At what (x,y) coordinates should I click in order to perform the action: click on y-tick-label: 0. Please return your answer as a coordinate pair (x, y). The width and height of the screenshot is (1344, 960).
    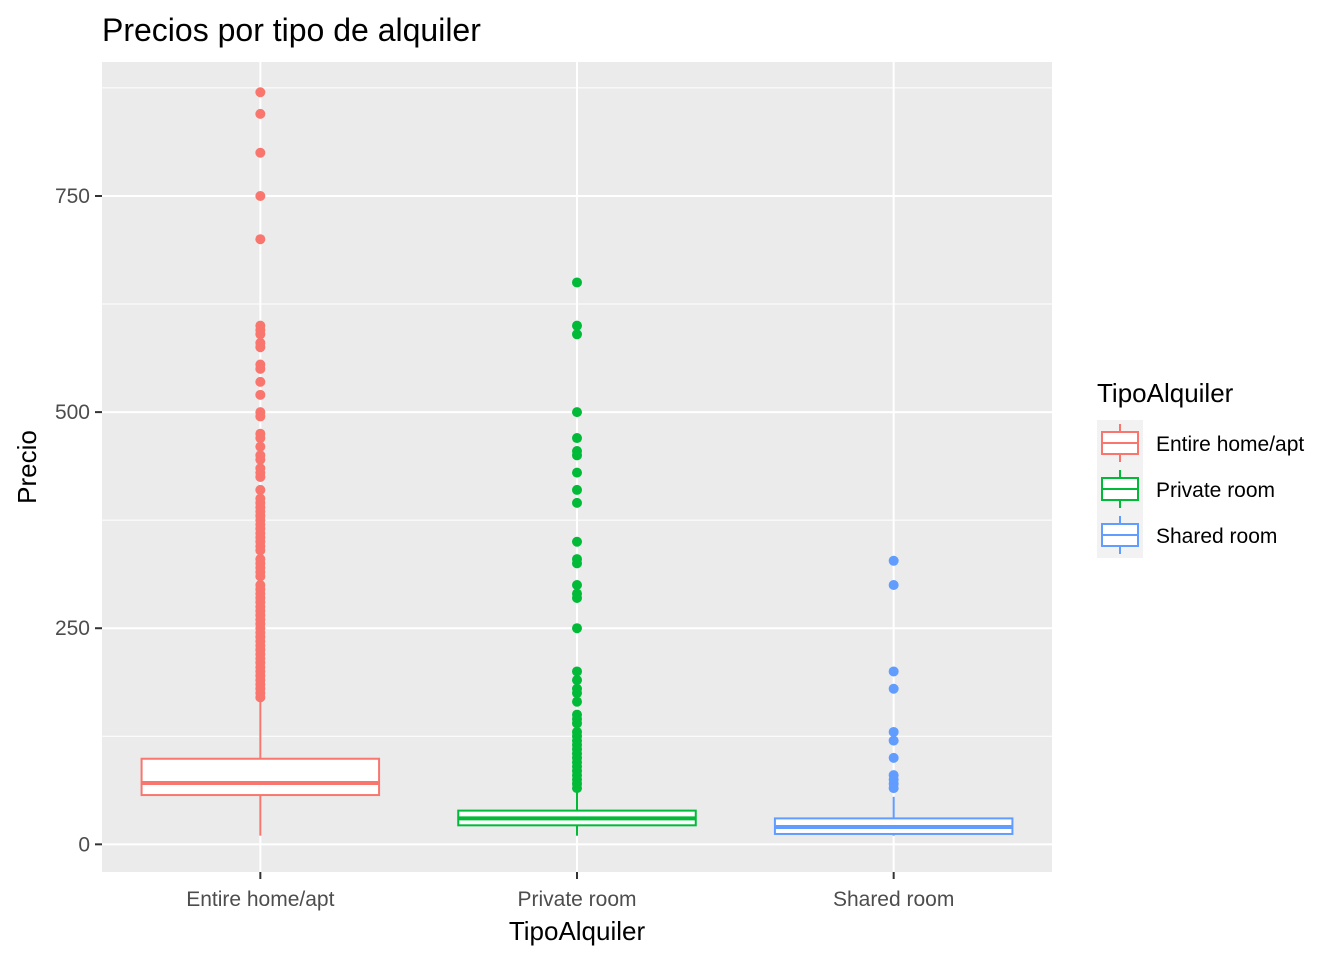
    Looking at the image, I should click on (84, 844).